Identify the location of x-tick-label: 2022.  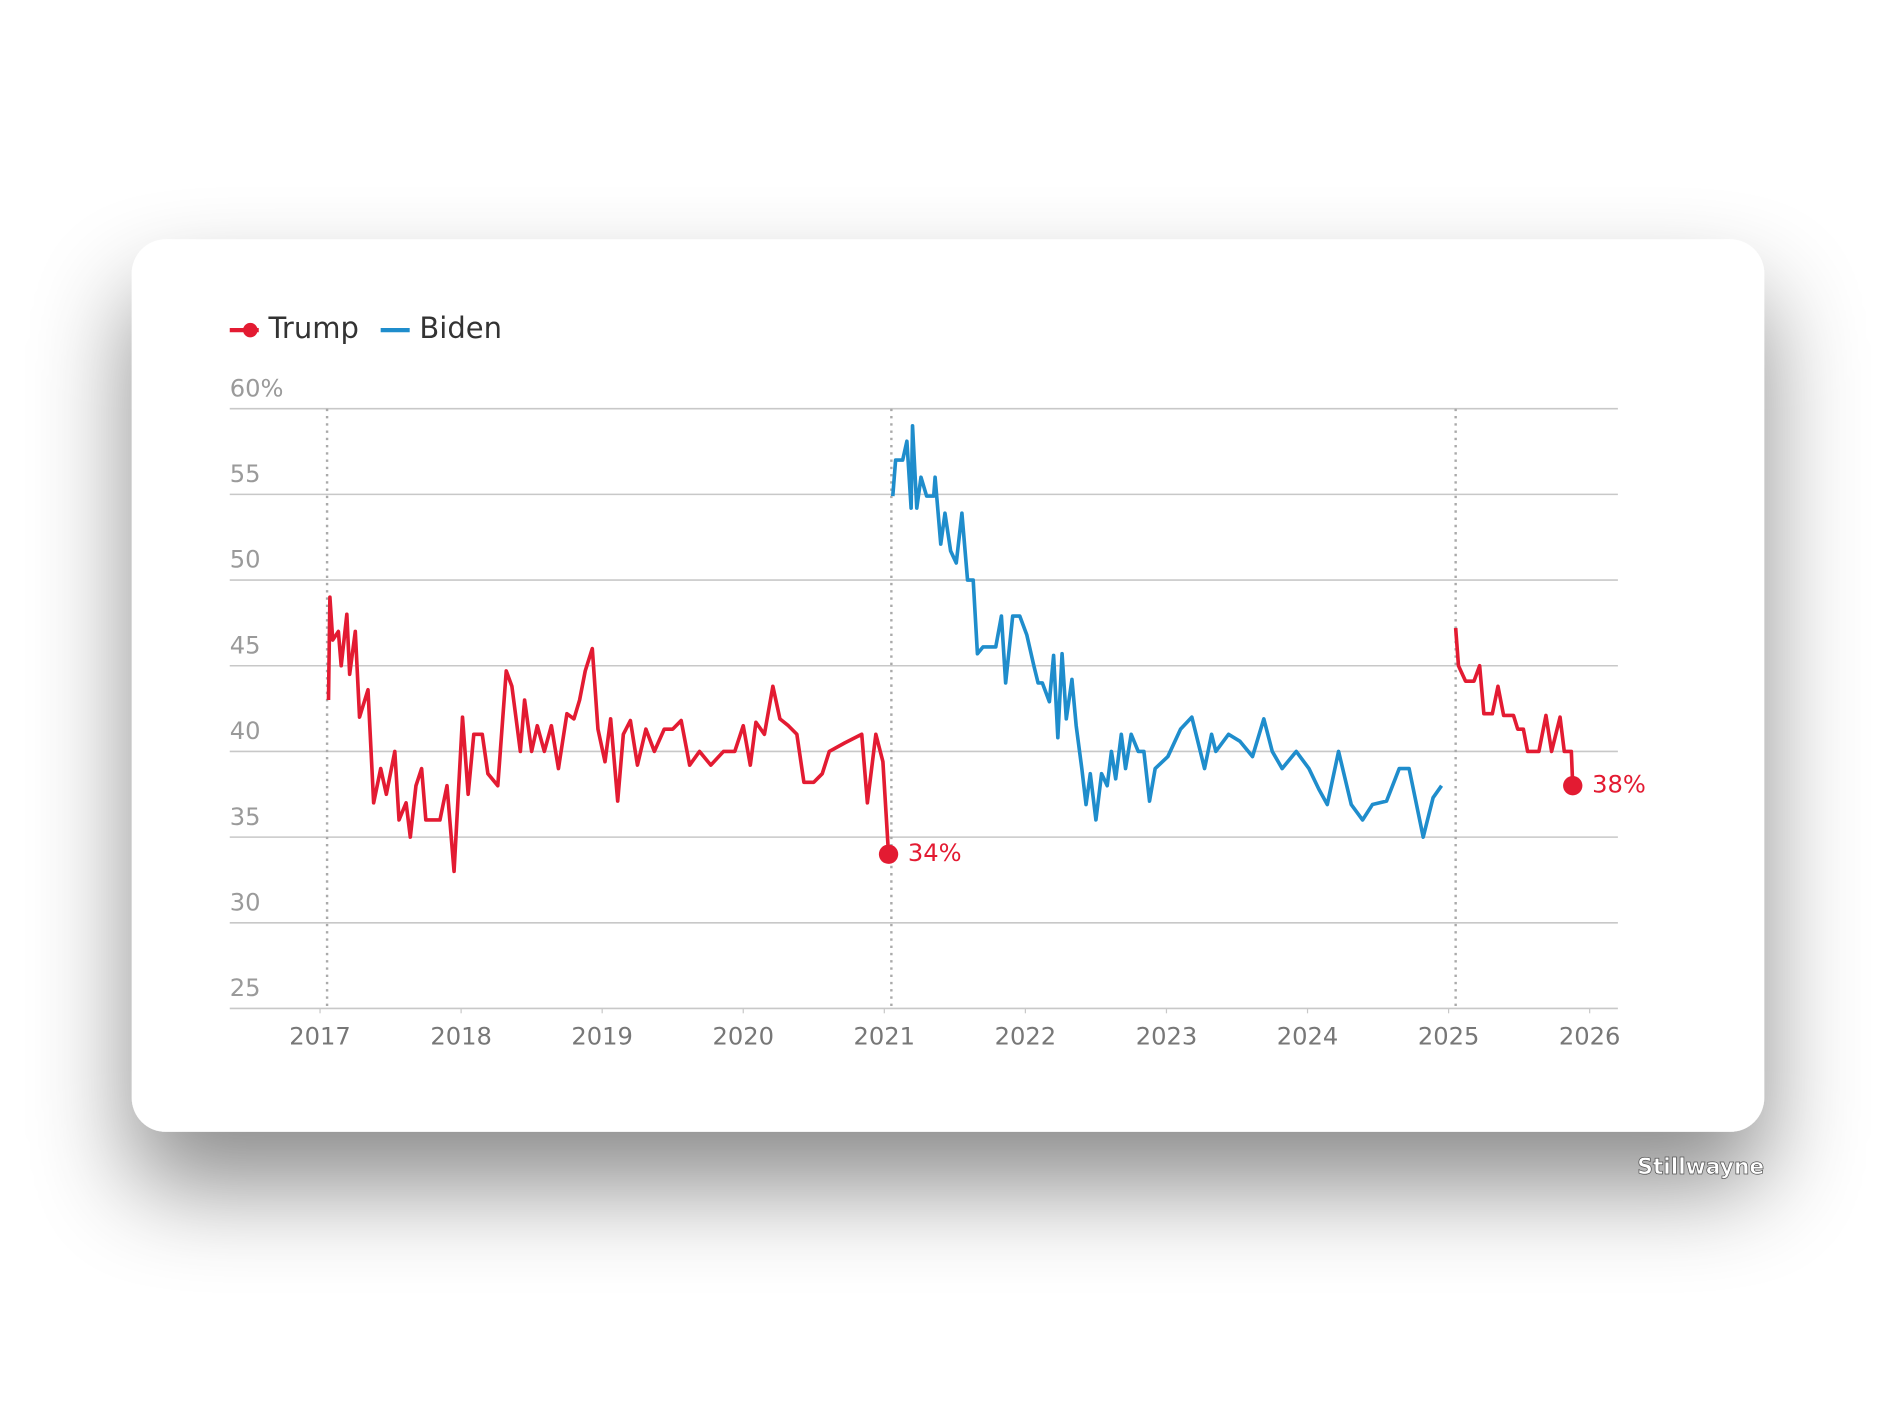
(1026, 1036).